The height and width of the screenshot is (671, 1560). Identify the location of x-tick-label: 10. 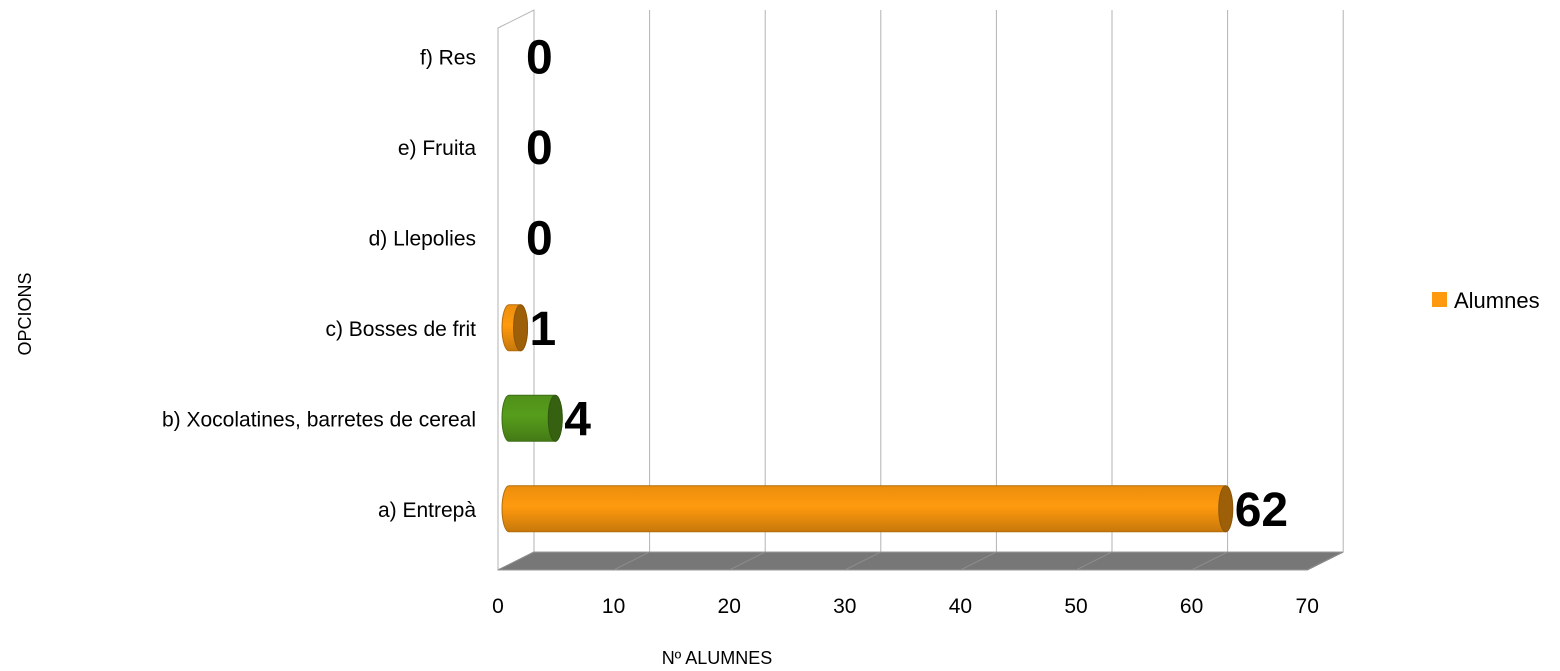
(613, 606).